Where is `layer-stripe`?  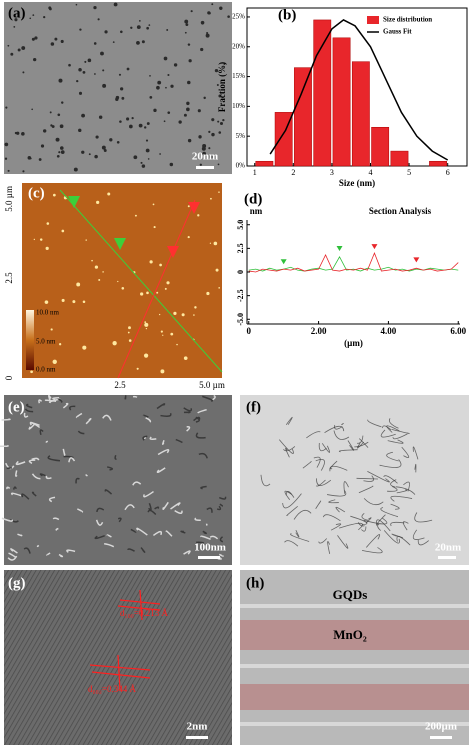
layer-stripe is located at coordinates (354, 724).